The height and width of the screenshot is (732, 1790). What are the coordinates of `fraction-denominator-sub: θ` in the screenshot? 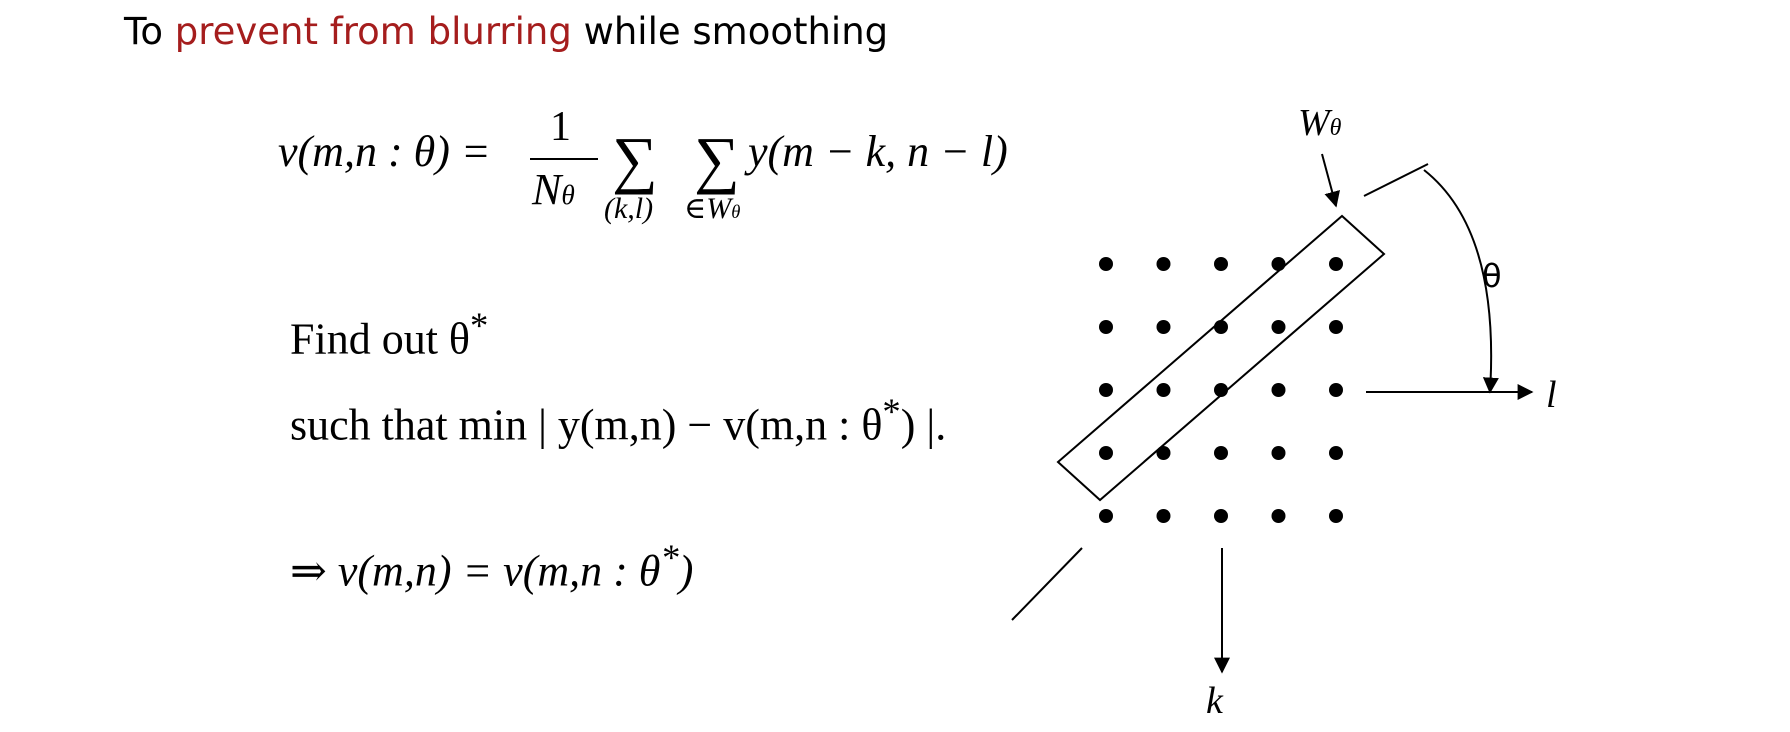 It's located at (568, 195).